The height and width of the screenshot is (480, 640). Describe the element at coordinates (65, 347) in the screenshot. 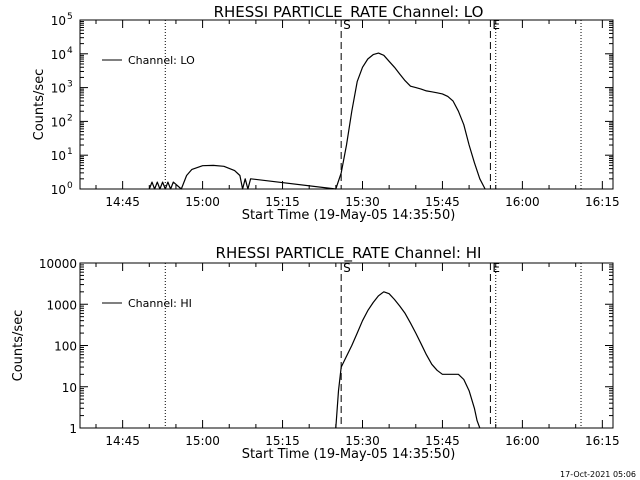

I see `y-tick-label: 100` at that location.